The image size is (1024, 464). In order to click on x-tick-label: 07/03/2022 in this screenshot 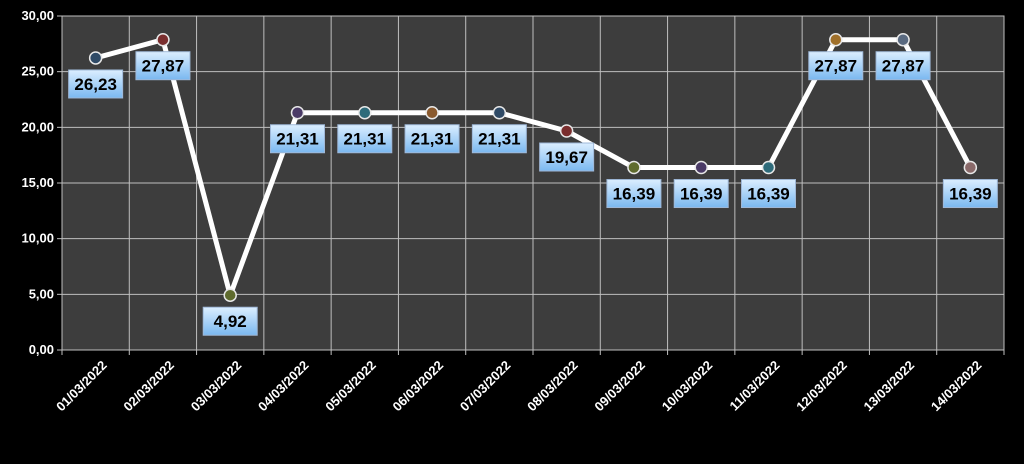, I will do `click(485, 386)`.